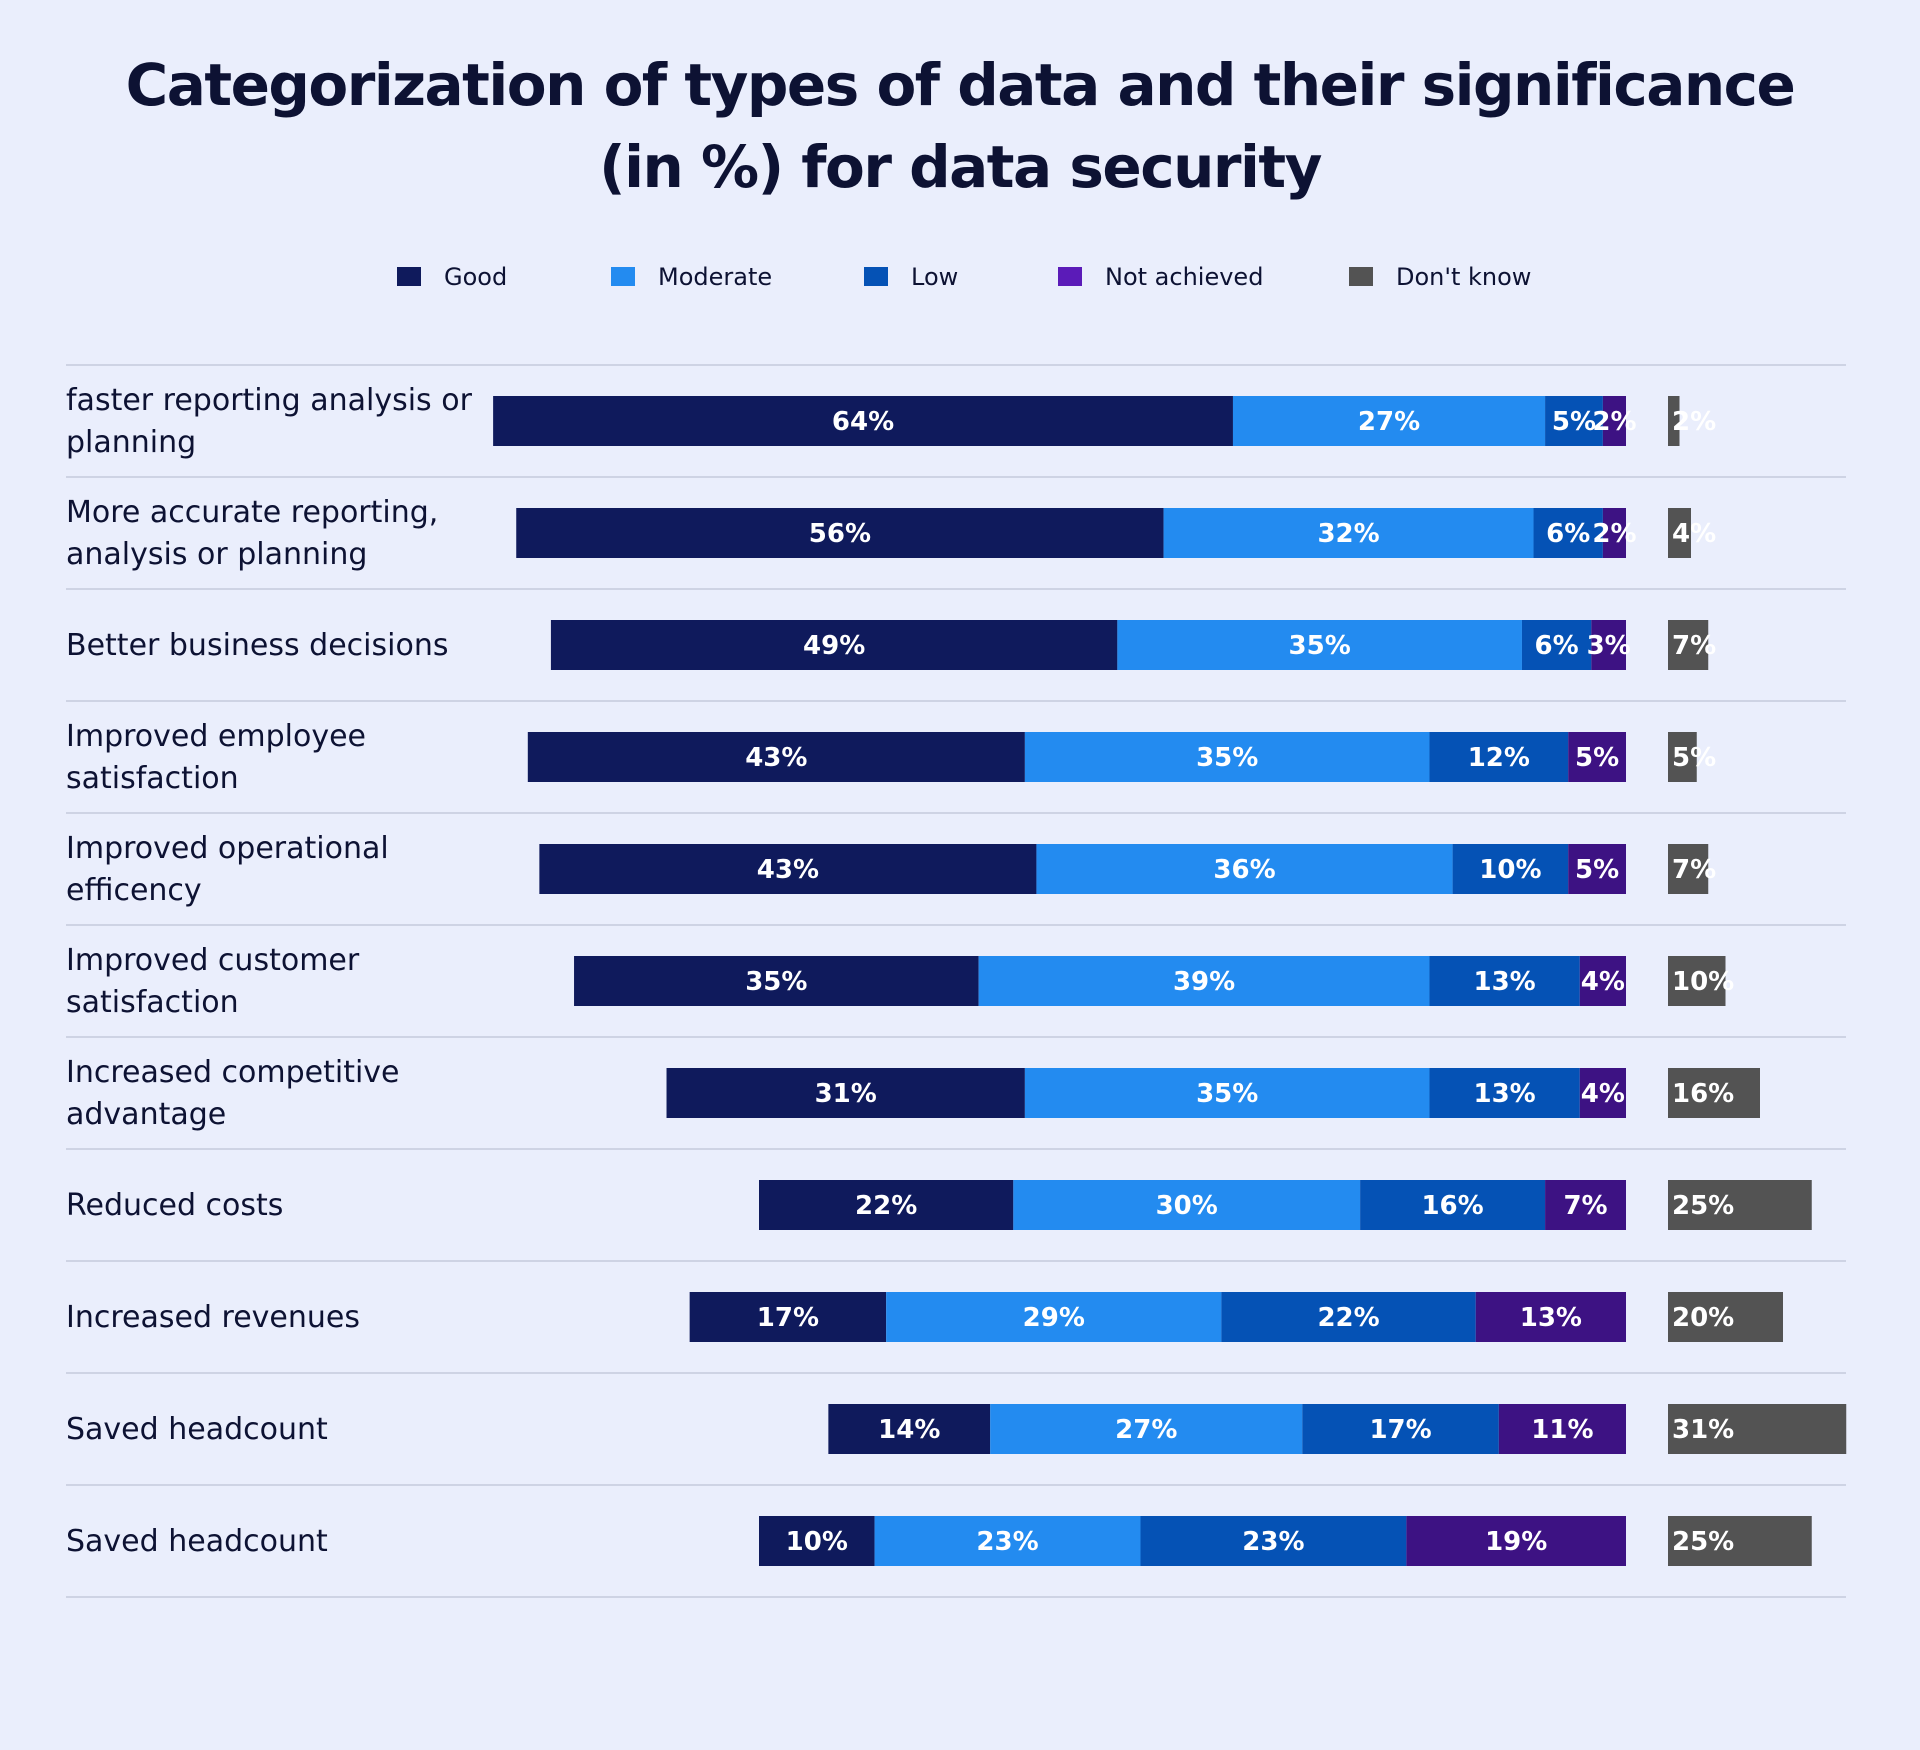 The image size is (1920, 1750). I want to click on data-label: 7%, so click(1585, 1206).